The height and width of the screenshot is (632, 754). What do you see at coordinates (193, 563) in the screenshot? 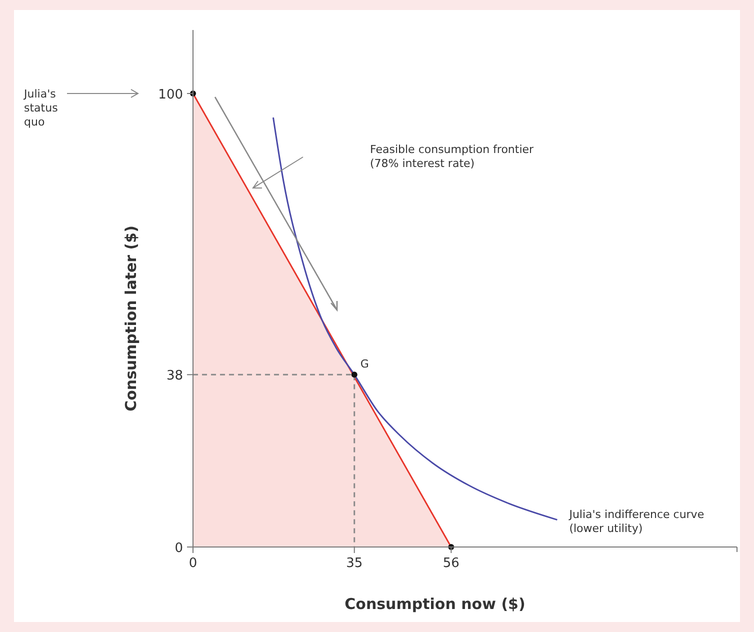
I see `x-tick-label: 0` at bounding box center [193, 563].